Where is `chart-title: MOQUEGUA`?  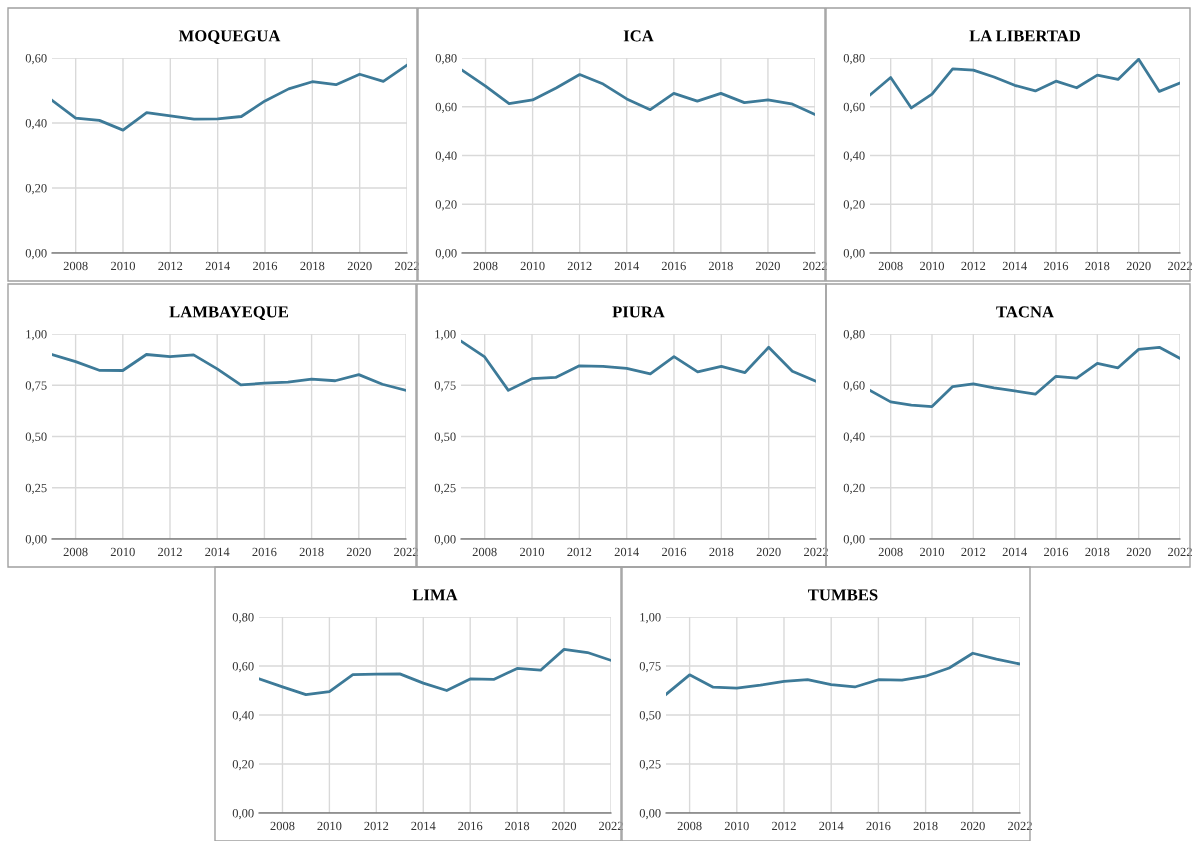 chart-title: MOQUEGUA is located at coordinates (229, 37).